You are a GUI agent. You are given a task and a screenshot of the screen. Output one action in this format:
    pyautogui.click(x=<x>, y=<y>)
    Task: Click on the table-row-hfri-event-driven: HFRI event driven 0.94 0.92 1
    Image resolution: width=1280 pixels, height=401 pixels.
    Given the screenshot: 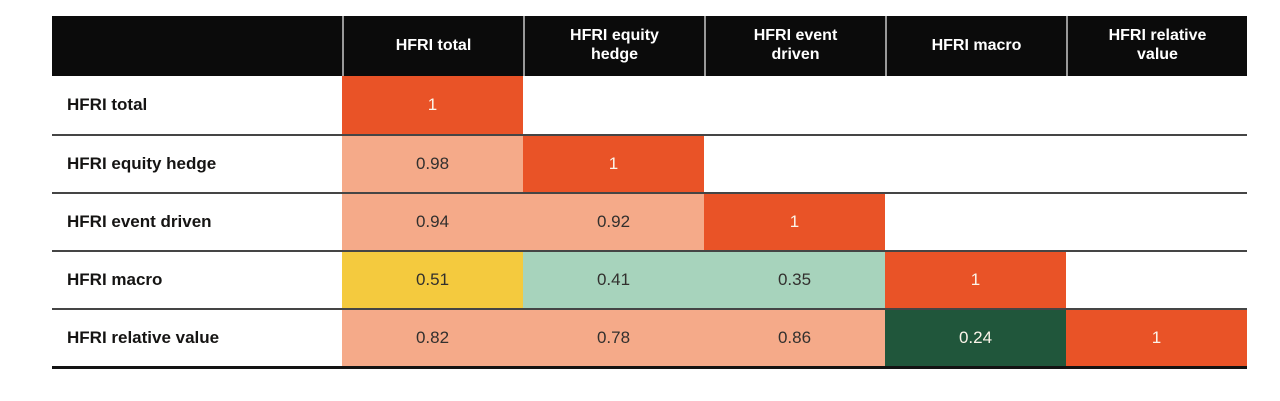 What is the action you would take?
    pyautogui.click(x=649, y=221)
    